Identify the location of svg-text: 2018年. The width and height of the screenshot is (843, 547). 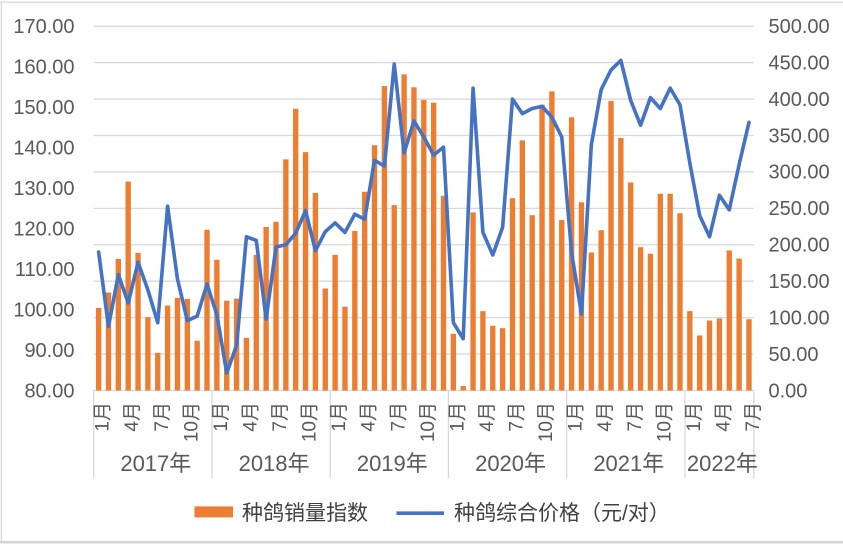
(274, 463).